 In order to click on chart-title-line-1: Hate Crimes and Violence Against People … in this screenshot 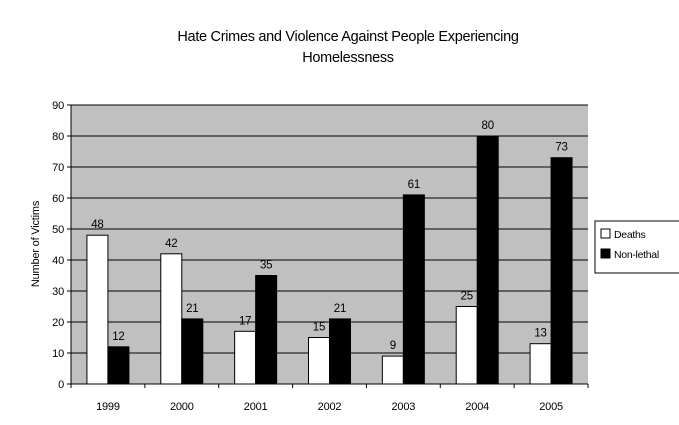, I will do `click(347, 37)`.